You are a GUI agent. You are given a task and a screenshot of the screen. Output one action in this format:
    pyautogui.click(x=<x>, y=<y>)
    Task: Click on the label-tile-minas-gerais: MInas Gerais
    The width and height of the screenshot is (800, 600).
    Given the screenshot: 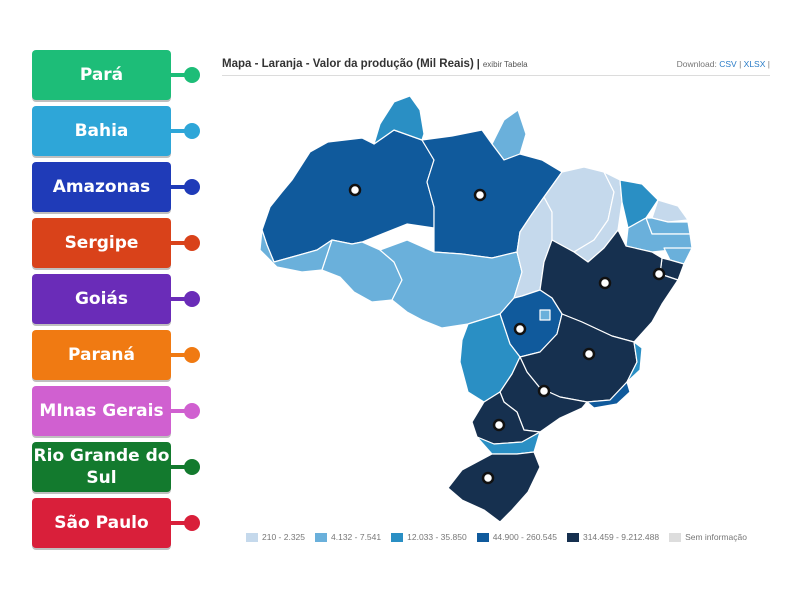 What is the action you would take?
    pyautogui.click(x=101, y=411)
    